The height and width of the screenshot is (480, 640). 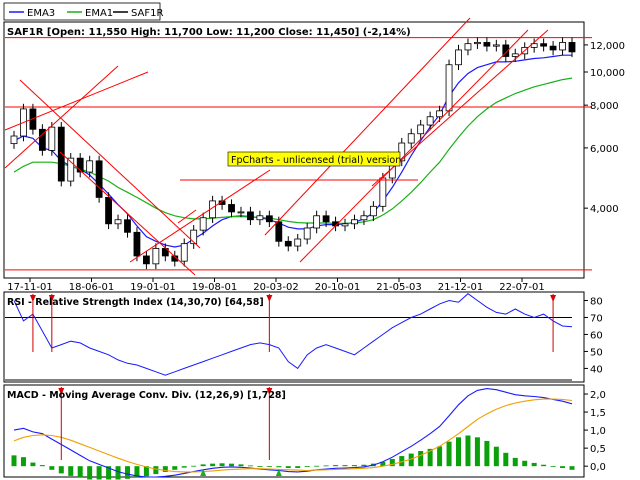 I want to click on macd-y-tick-label: 2,0, so click(x=598, y=395).